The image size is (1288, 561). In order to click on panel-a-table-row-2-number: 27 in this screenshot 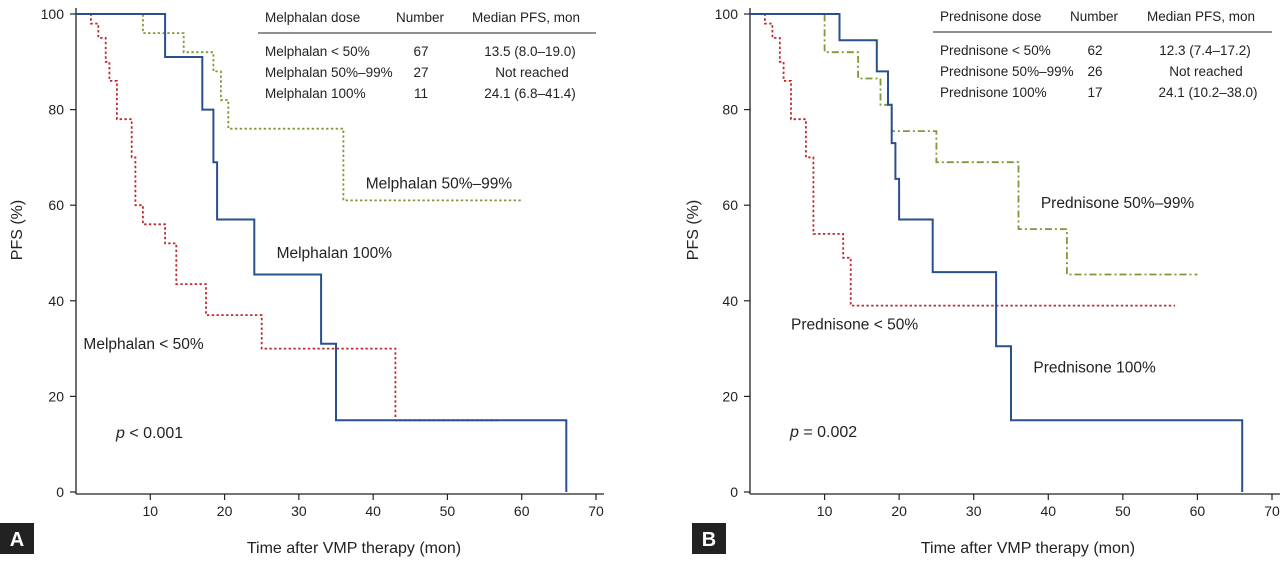, I will do `click(420, 72)`.